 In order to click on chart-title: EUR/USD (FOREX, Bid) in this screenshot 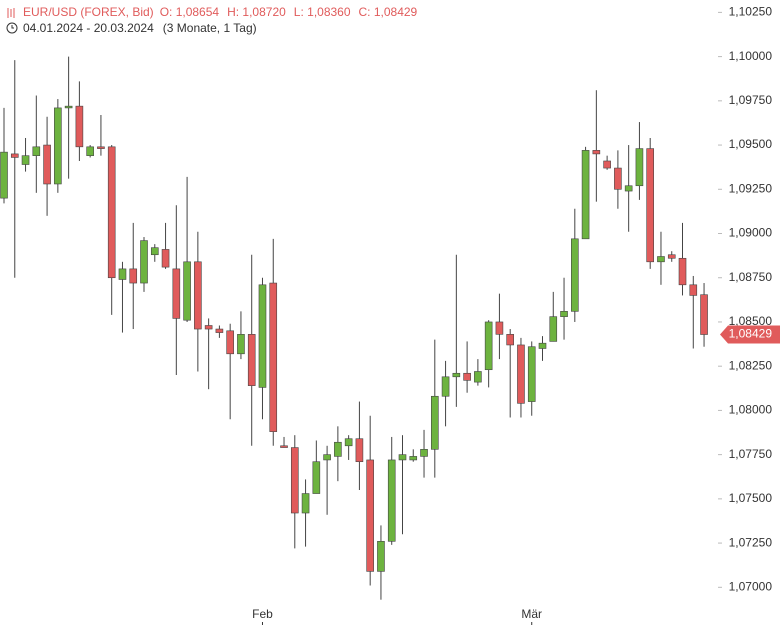, I will do `click(88, 12)`.